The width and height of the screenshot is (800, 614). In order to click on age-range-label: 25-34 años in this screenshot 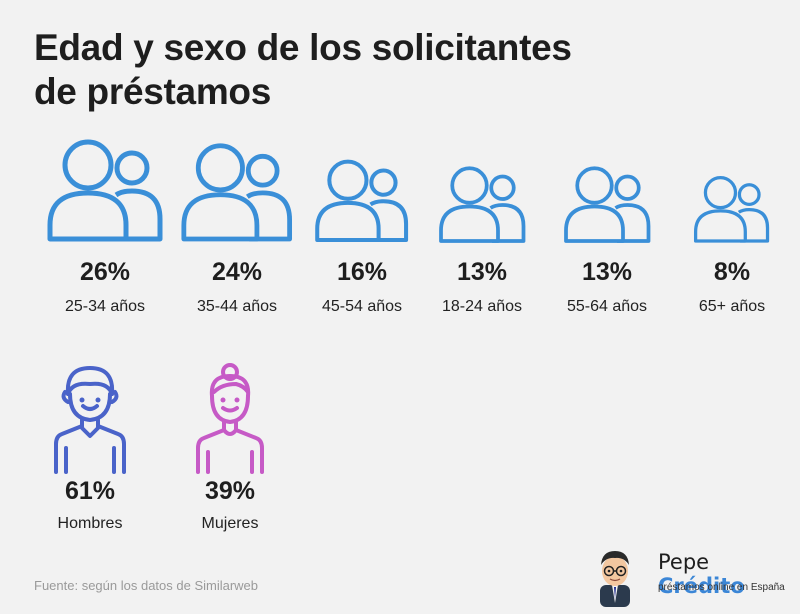, I will do `click(105, 306)`.